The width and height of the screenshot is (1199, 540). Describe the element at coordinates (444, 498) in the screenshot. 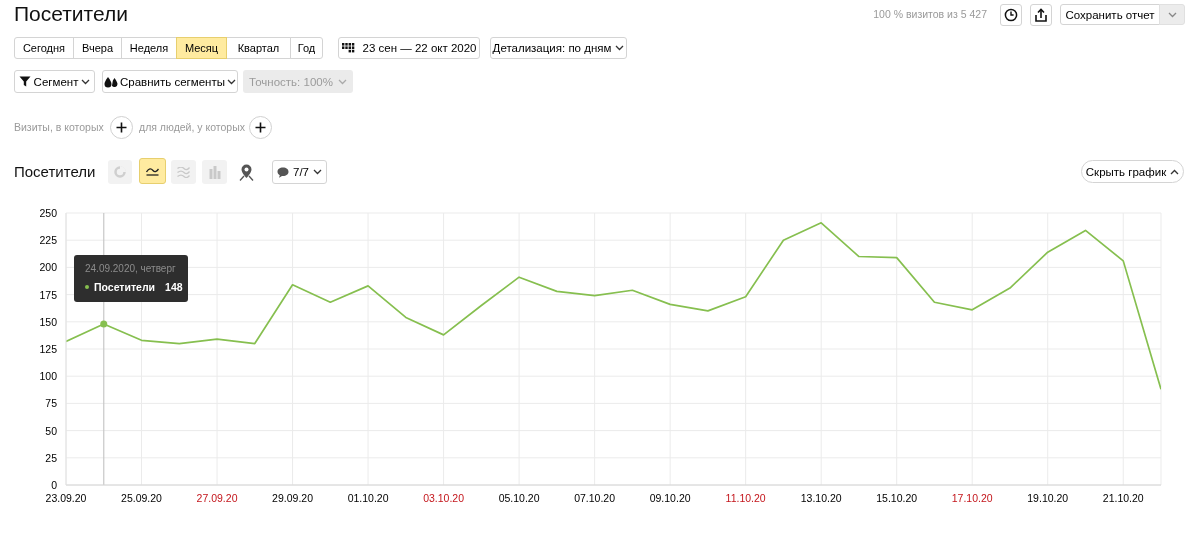

I see `x-tick-label: 03.10.20` at that location.